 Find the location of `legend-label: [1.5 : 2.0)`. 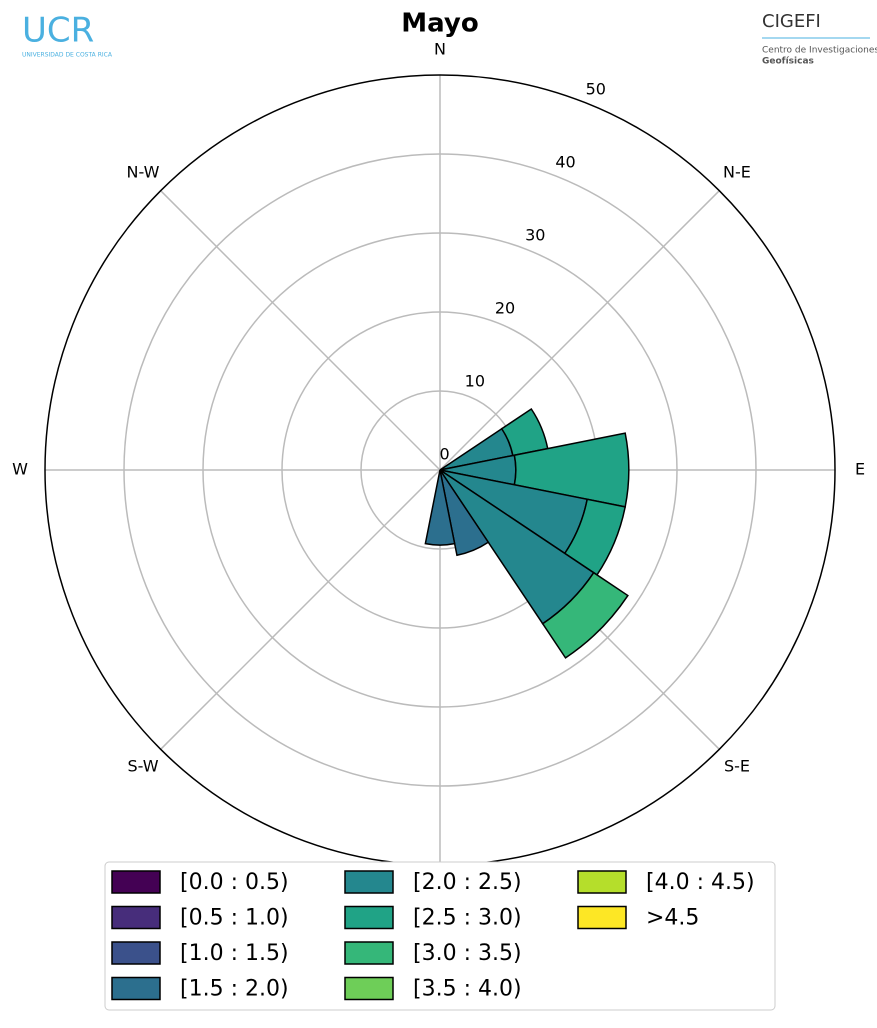

legend-label: [1.5 : 2.0) is located at coordinates (234, 989).